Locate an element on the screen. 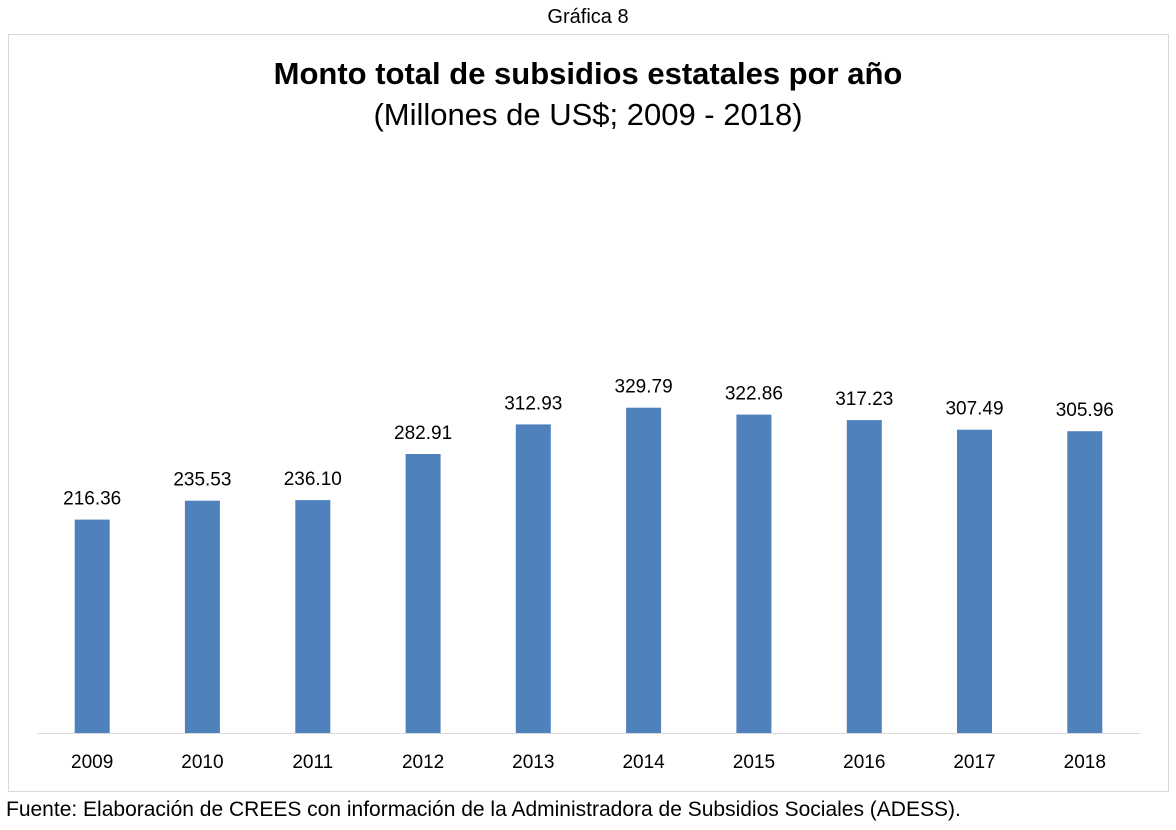 This screenshot has height=830, width=1176. bar-2012 is located at coordinates (423, 593).